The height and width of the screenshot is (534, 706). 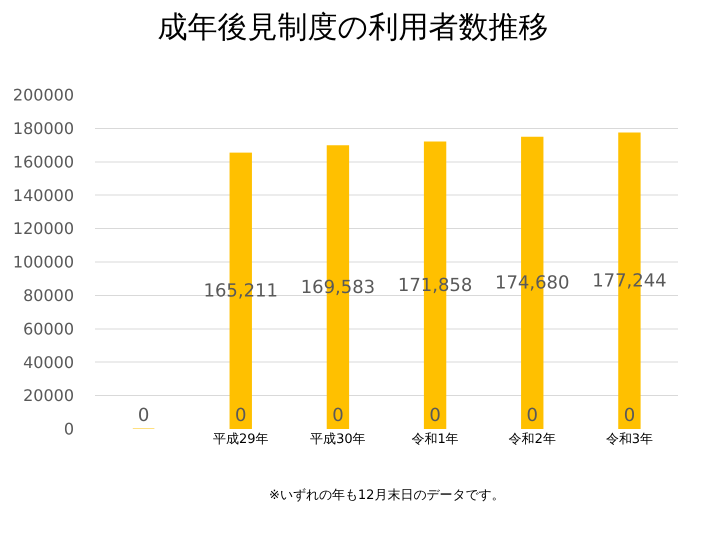 I want to click on y-tick-label: 100000, so click(x=43, y=262).